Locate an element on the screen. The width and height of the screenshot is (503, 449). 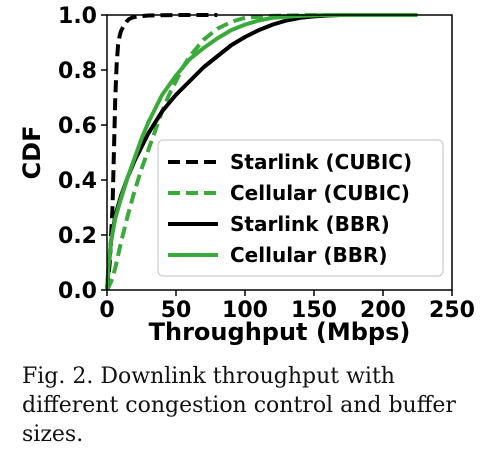
legend-label-4: Cellular (BBR) is located at coordinates (309, 255).